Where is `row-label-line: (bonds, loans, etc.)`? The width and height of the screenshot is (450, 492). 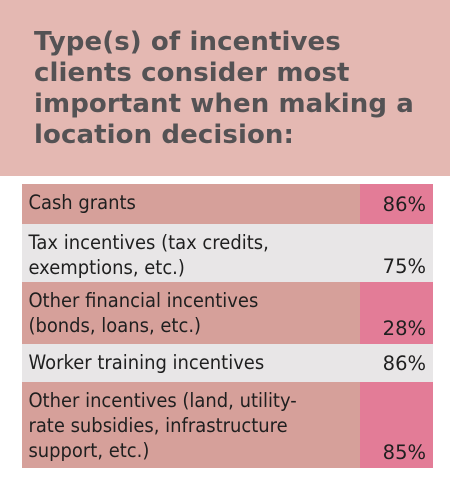
row-label-line: (bonds, loans, etc.) is located at coordinates (115, 325).